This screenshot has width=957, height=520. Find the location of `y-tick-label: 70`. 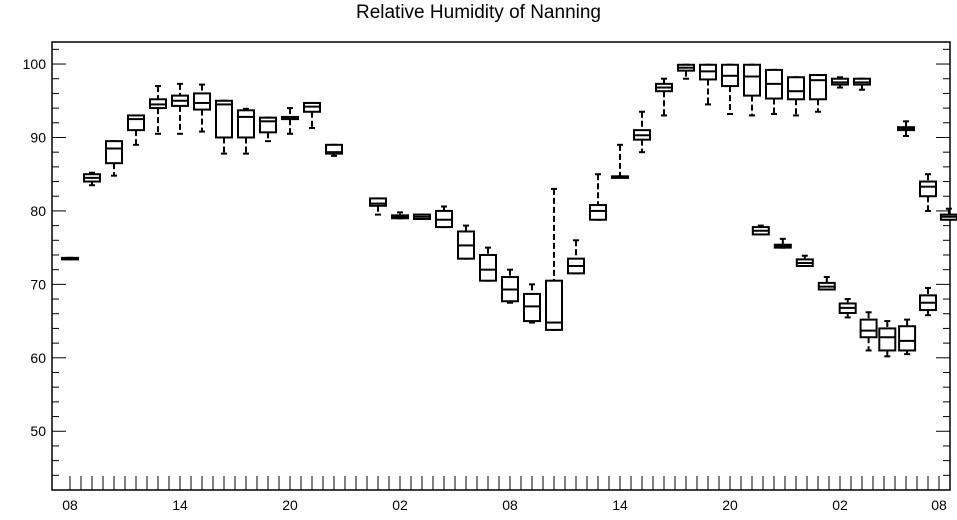

y-tick-label: 70 is located at coordinates (38, 284).